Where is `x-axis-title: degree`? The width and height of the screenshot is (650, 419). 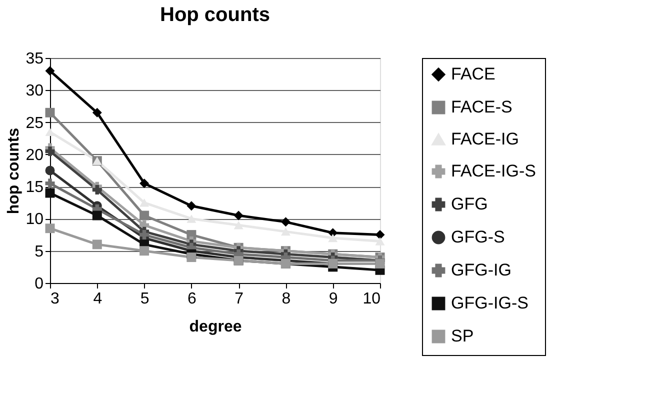 x-axis-title: degree is located at coordinates (215, 327).